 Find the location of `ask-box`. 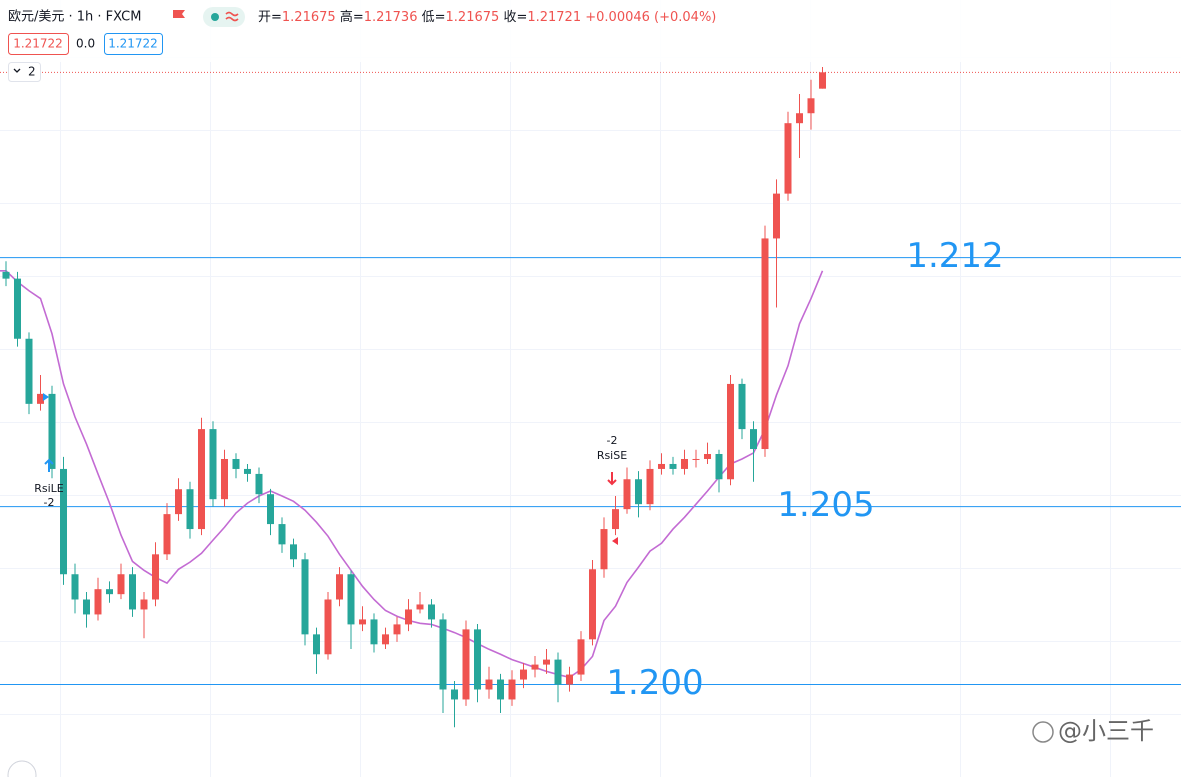

ask-box is located at coordinates (133, 44).